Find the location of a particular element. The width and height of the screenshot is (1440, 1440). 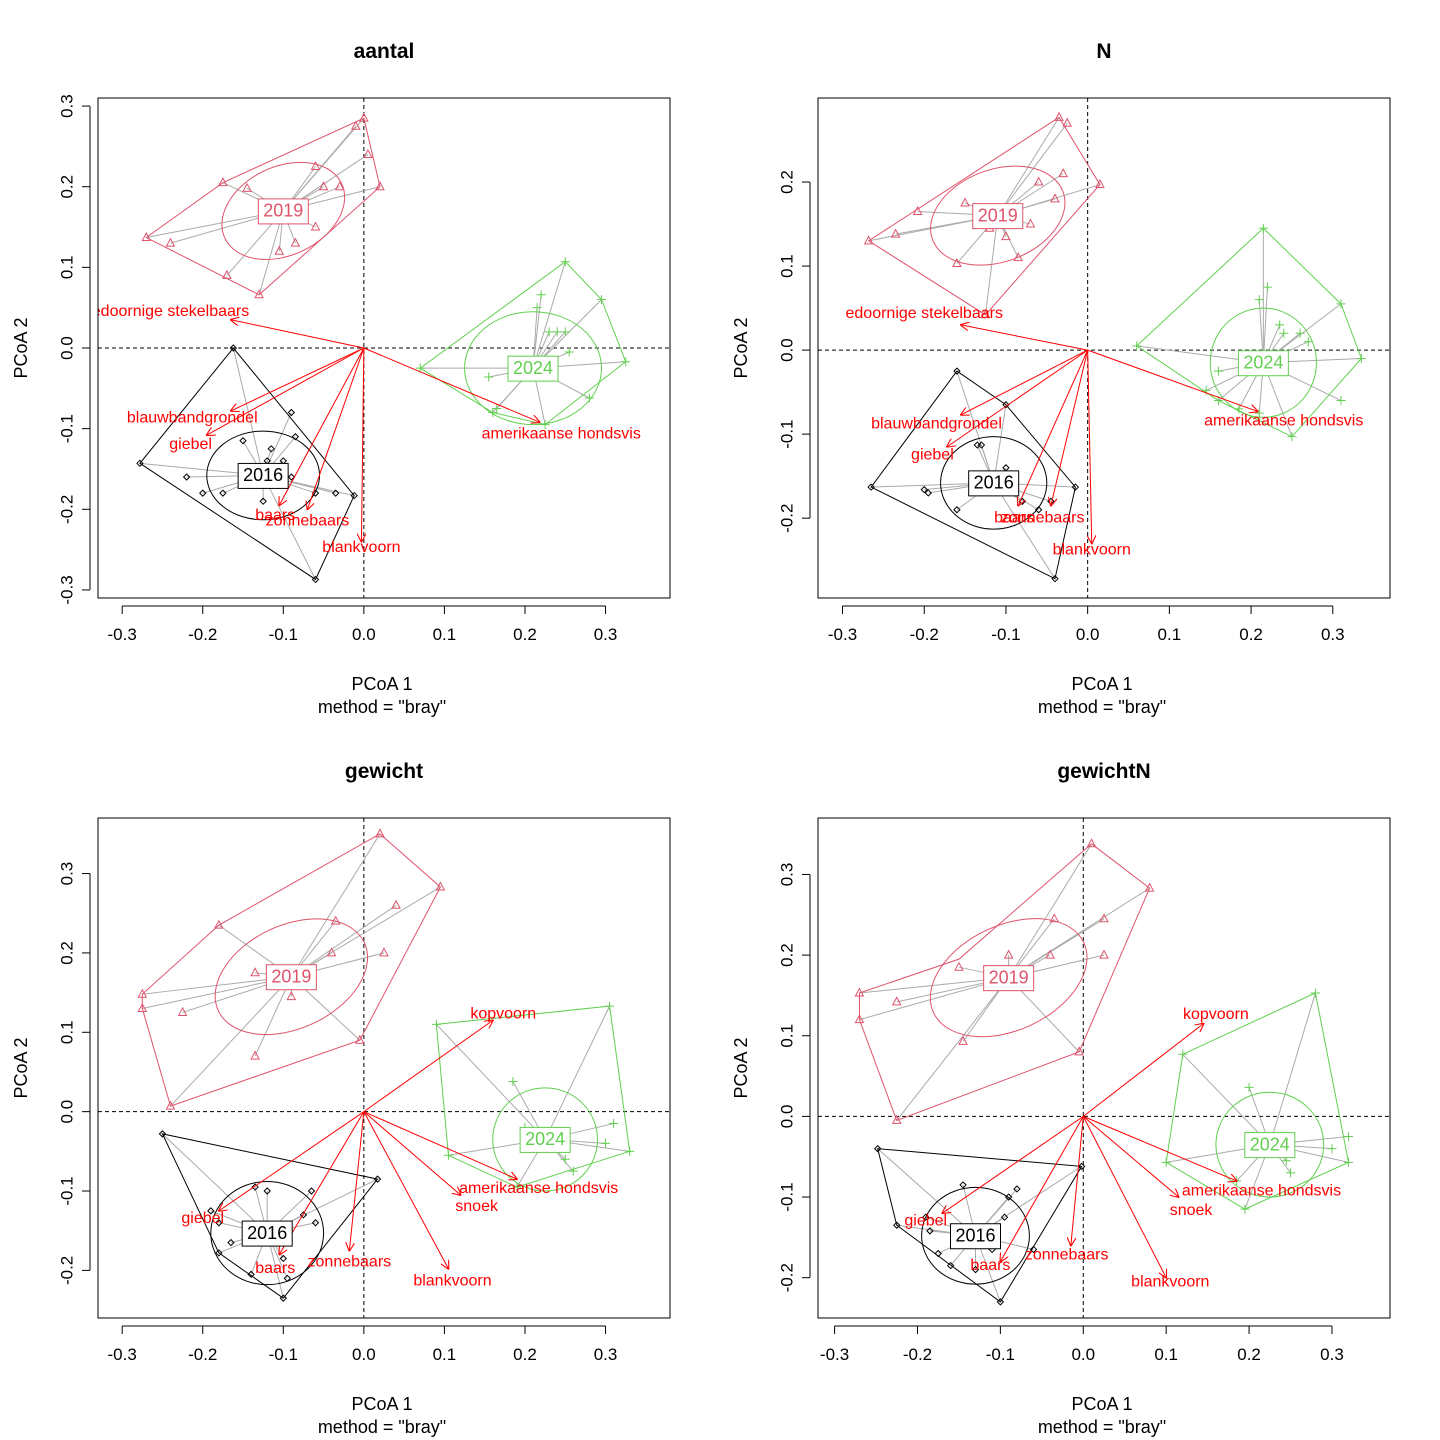

x-tick-label: 0.1 is located at coordinates (445, 634).